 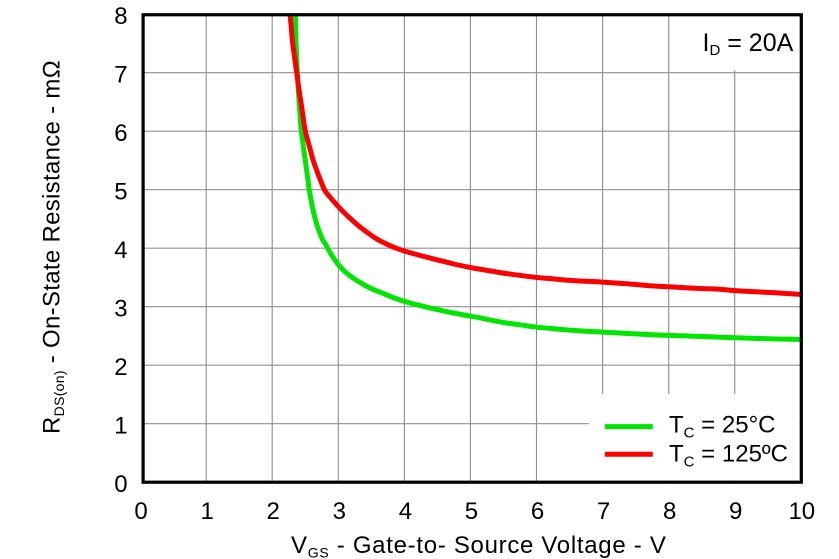 What do you see at coordinates (735, 511) in the screenshot?
I see `svg-text: 9` at bounding box center [735, 511].